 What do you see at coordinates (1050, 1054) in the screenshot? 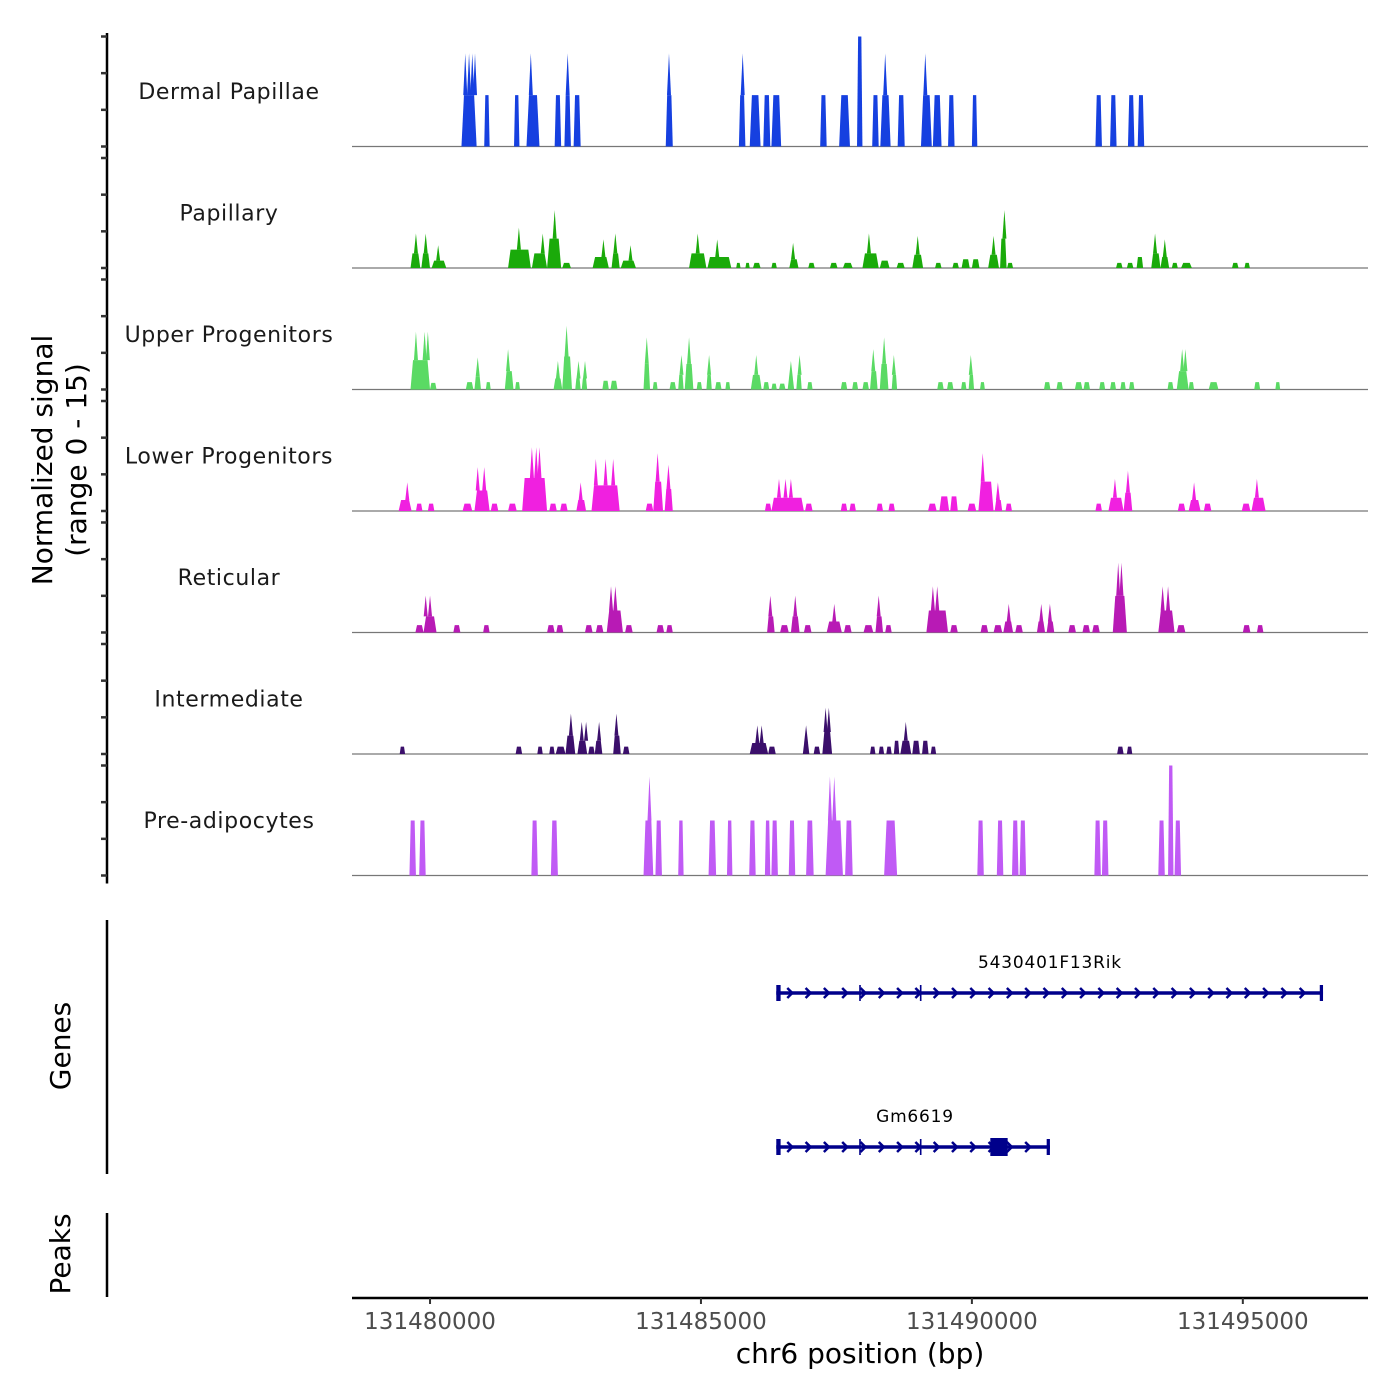
I see `gene-models: 5430401F13Rik Gm6619` at bounding box center [1050, 1054].